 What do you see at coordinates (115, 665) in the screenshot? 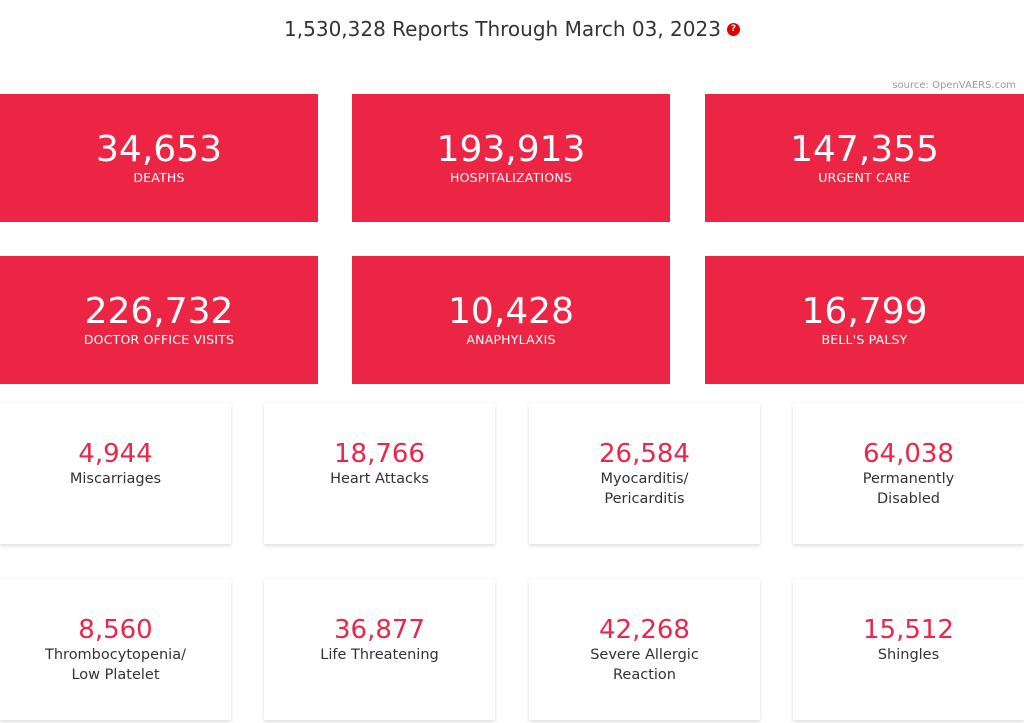
I see `stat-label: Thrombocytopenia/ Low Platelet` at bounding box center [115, 665].